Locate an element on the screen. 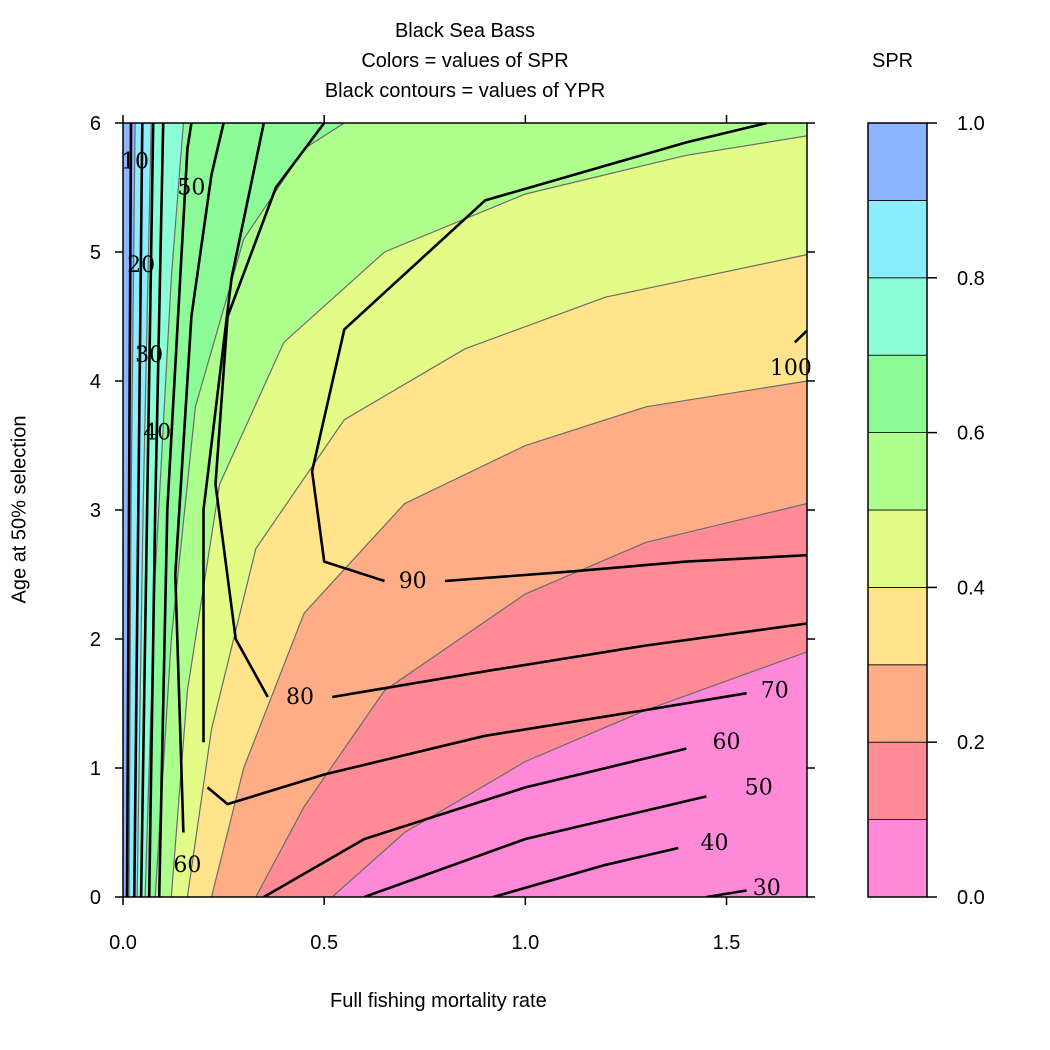 This screenshot has height=1050, width=1050. ypr-contour-label: 100 is located at coordinates (791, 368).